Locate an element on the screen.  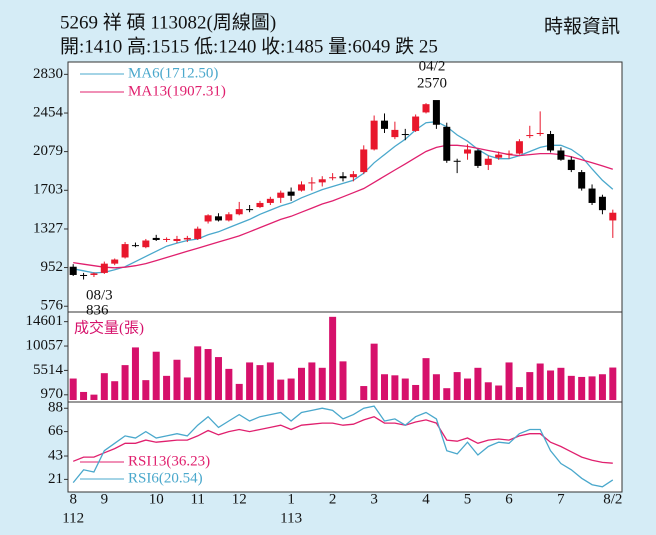
annotation: 2570 is located at coordinates (432, 83).